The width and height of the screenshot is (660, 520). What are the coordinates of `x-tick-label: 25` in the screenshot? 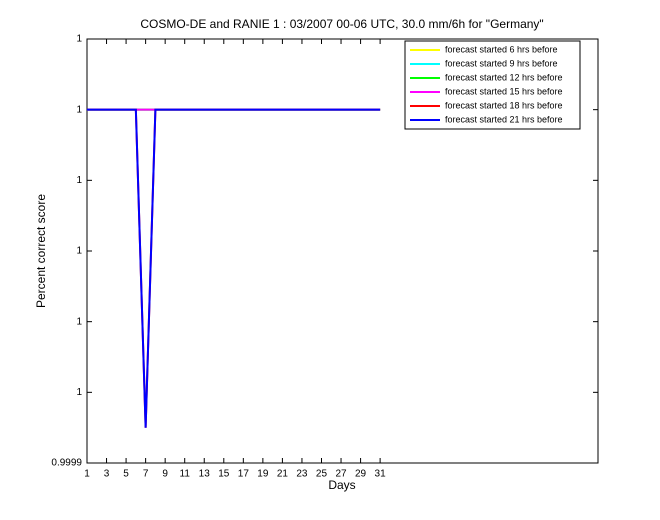 It's located at (322, 474).